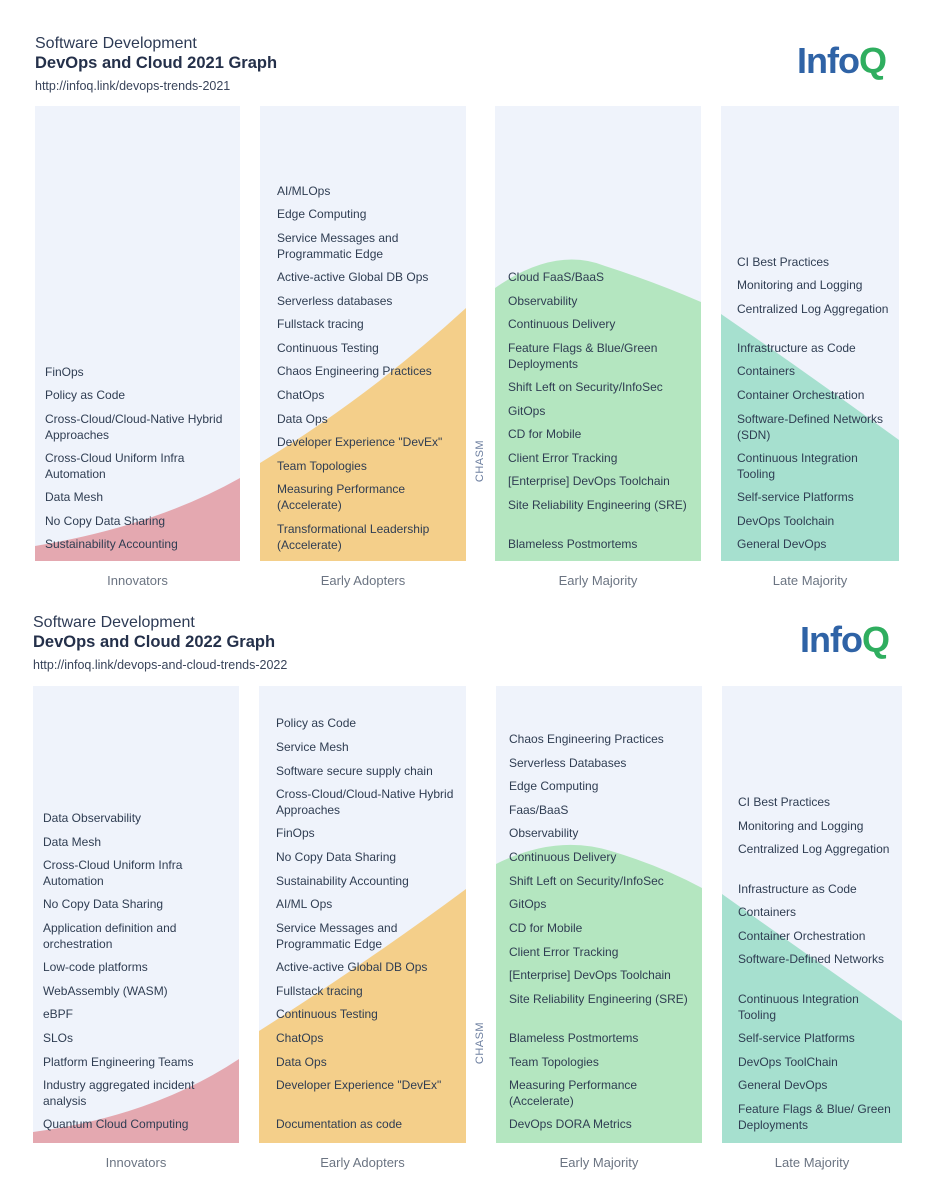  What do you see at coordinates (812, 1162) in the screenshot?
I see `column-caption-late-majority: Late Majority` at bounding box center [812, 1162].